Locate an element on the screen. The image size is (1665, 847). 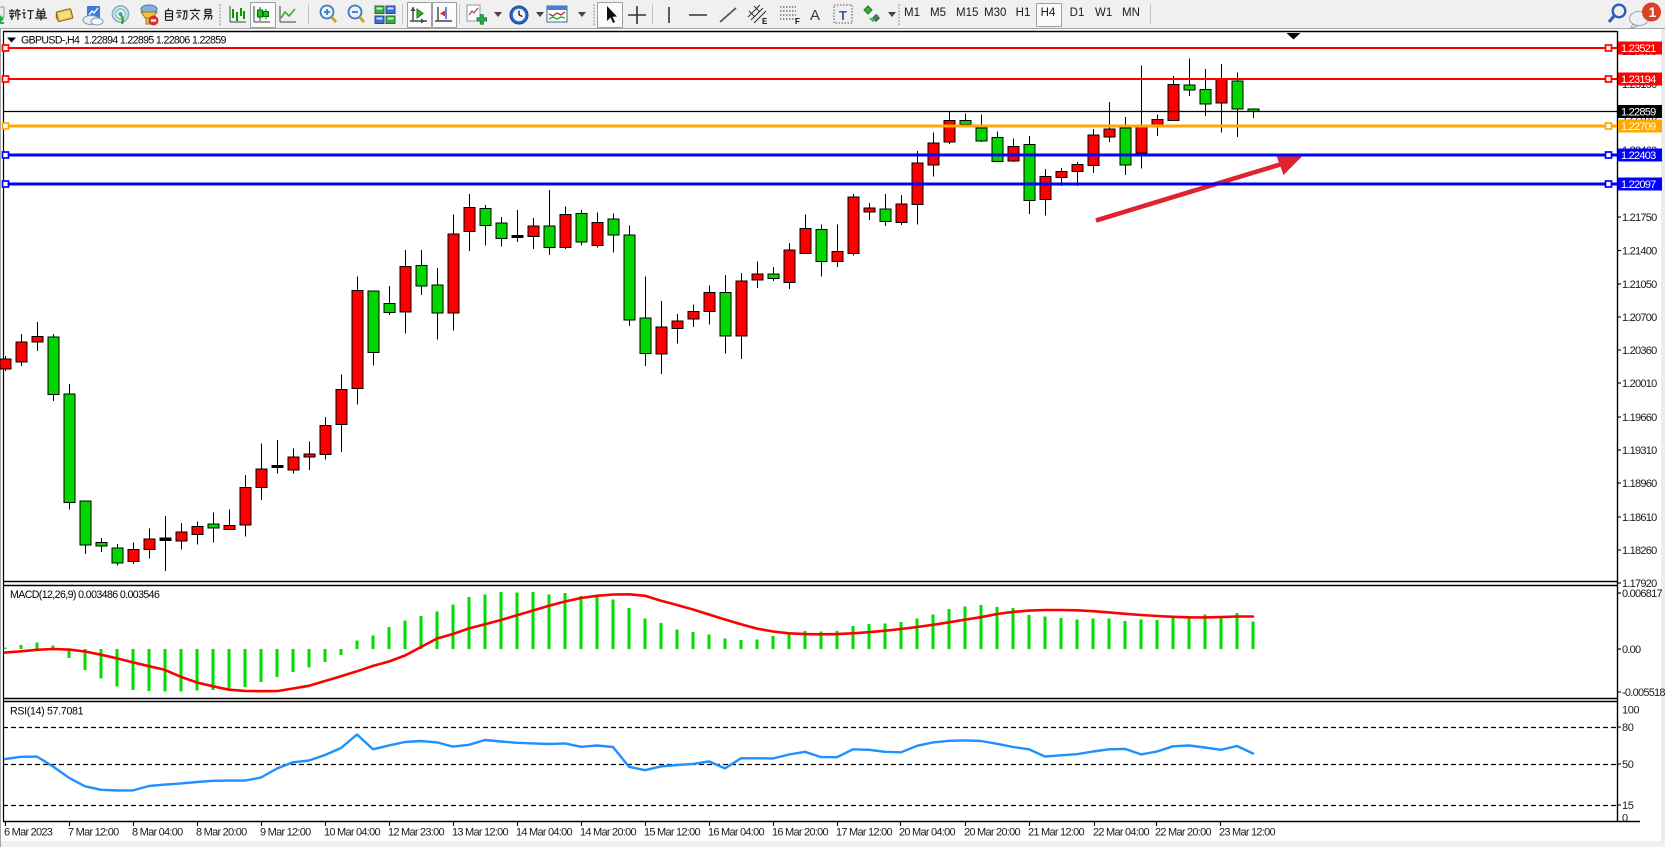
svg-text: 1.18610 is located at coordinates (1639, 518).